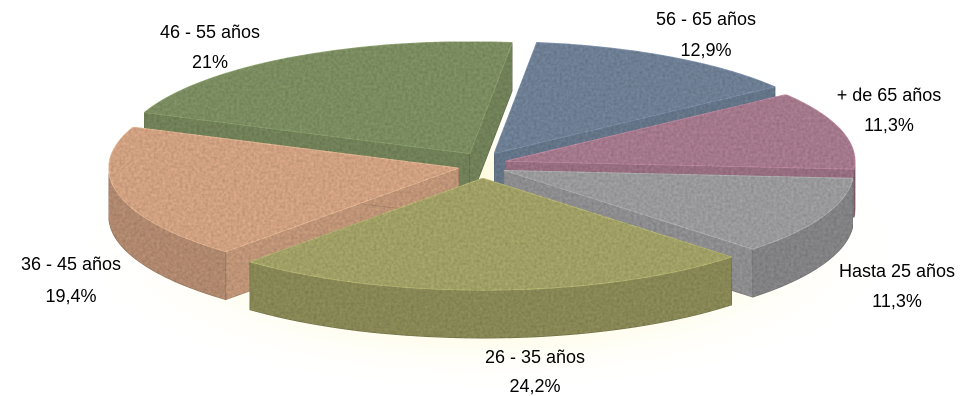 This screenshot has width=973, height=396. I want to click on slice-0-top, so click(635, 98).